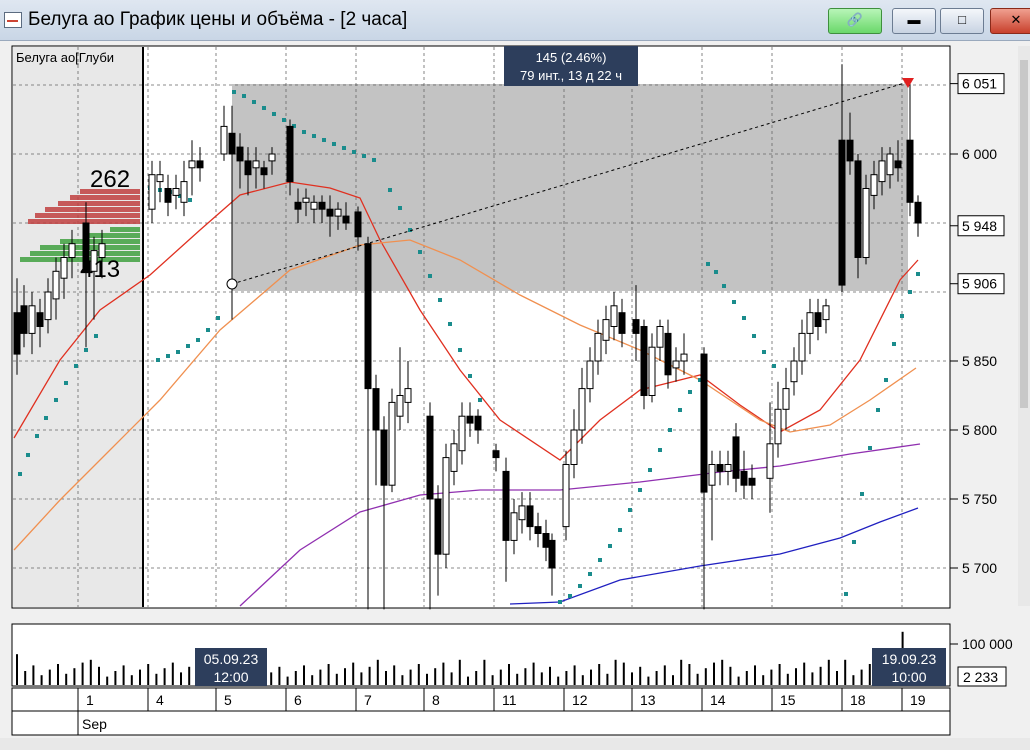 This screenshot has height=750, width=1030. What do you see at coordinates (979, 361) in the screenshot?
I see `price-label: 5 850` at bounding box center [979, 361].